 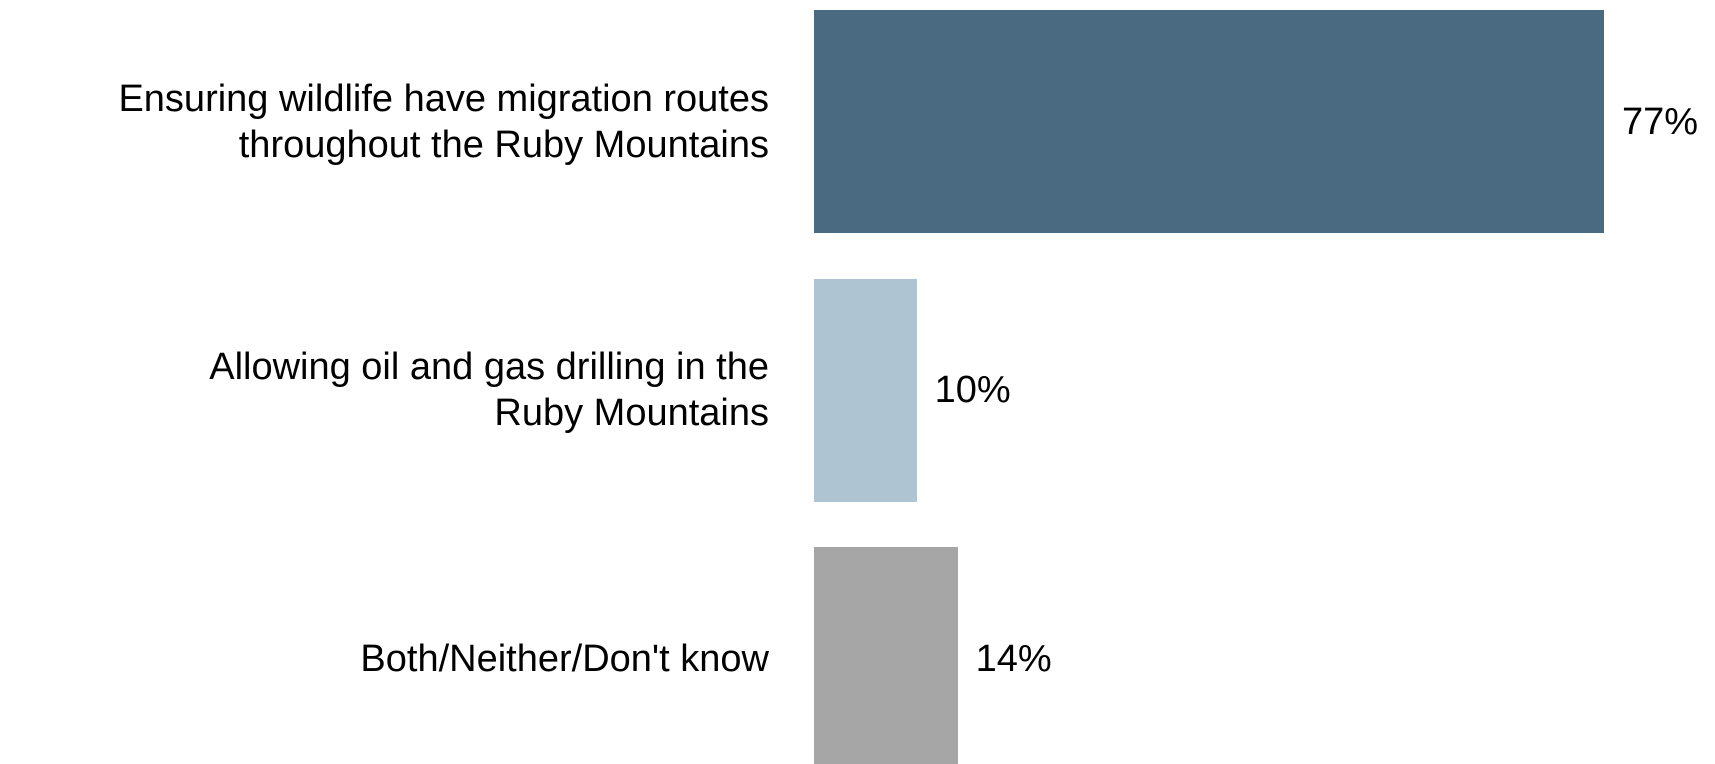 What do you see at coordinates (1660, 121) in the screenshot?
I see `value-label: 77%` at bounding box center [1660, 121].